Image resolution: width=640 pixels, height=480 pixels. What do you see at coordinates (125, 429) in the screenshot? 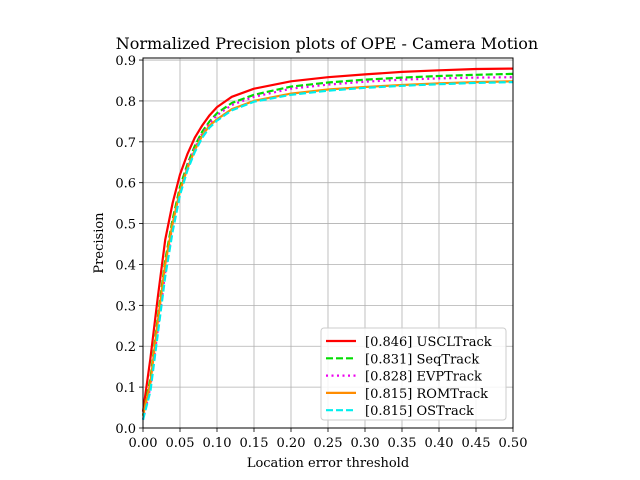
I see `y-tick-label: 0.0` at bounding box center [125, 429].